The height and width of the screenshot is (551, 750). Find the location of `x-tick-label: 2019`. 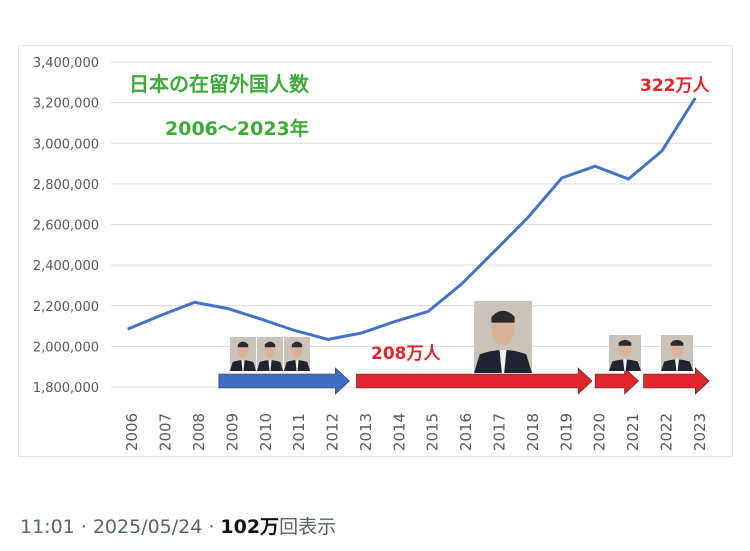

x-tick-label: 2019 is located at coordinates (566, 432).